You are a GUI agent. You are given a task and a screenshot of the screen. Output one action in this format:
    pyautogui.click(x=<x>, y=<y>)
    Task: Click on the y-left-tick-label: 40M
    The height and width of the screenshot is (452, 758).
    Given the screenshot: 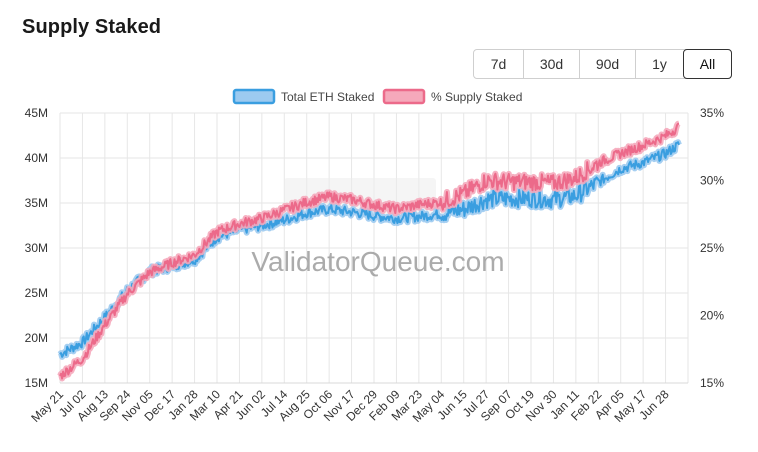 What is the action you would take?
    pyautogui.click(x=36, y=158)
    